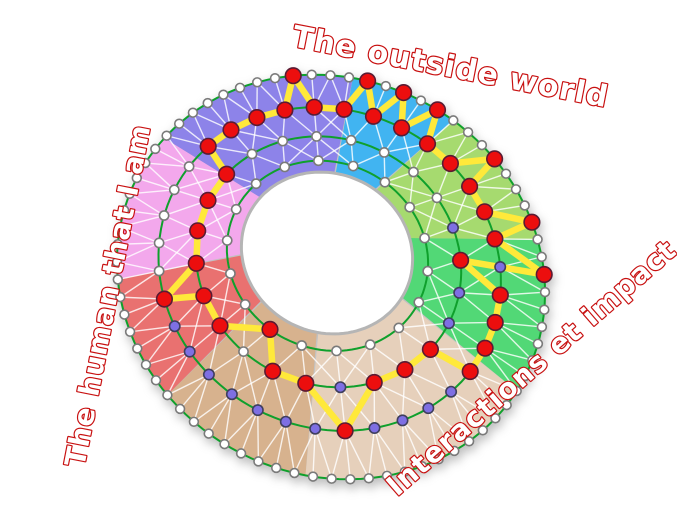  What do you see at coordinates (394, 134) in the screenshot?
I see `sector-outside-blue` at bounding box center [394, 134].